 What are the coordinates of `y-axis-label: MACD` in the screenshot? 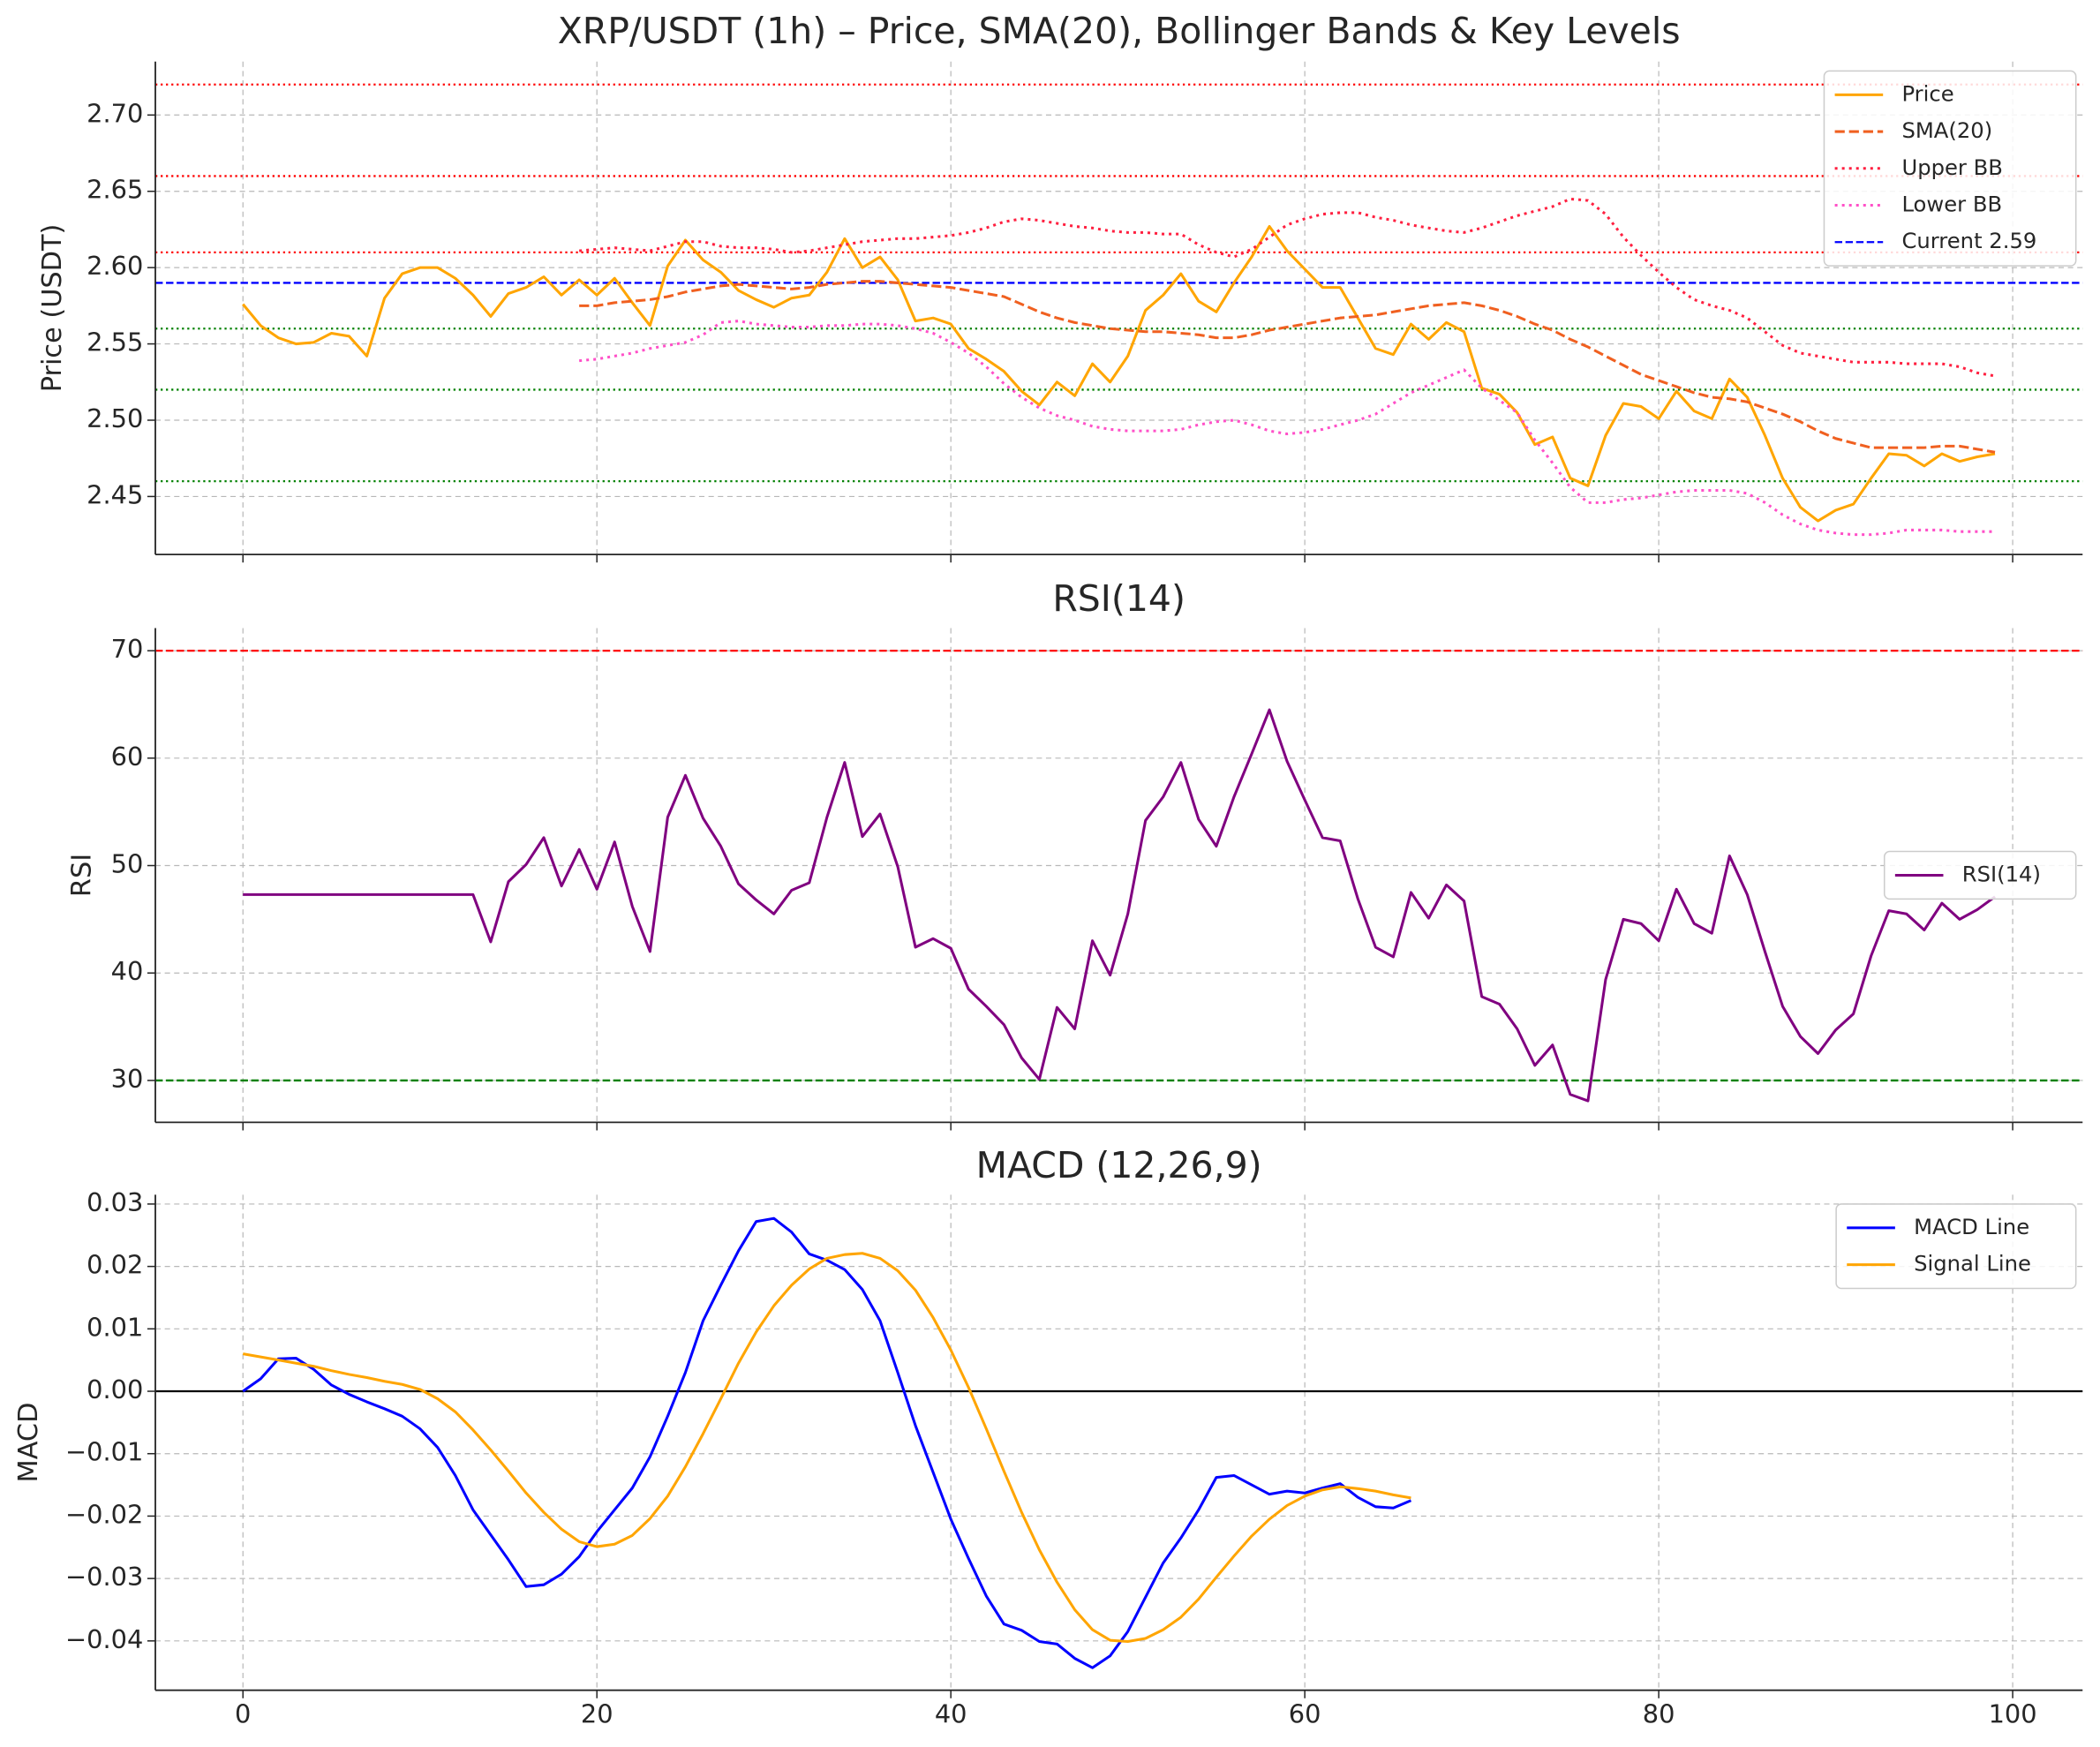 It's located at (29, 1443).